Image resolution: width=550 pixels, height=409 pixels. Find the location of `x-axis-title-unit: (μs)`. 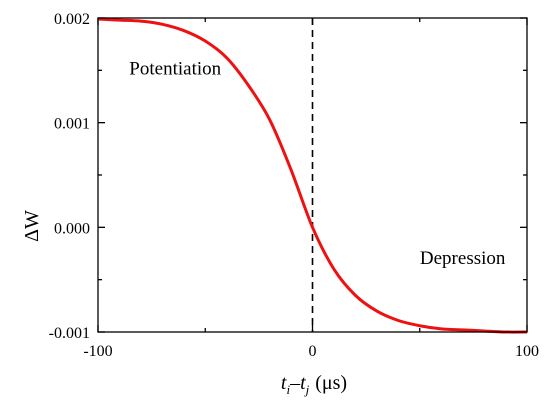

x-axis-title-unit: (μs) is located at coordinates (331, 383).